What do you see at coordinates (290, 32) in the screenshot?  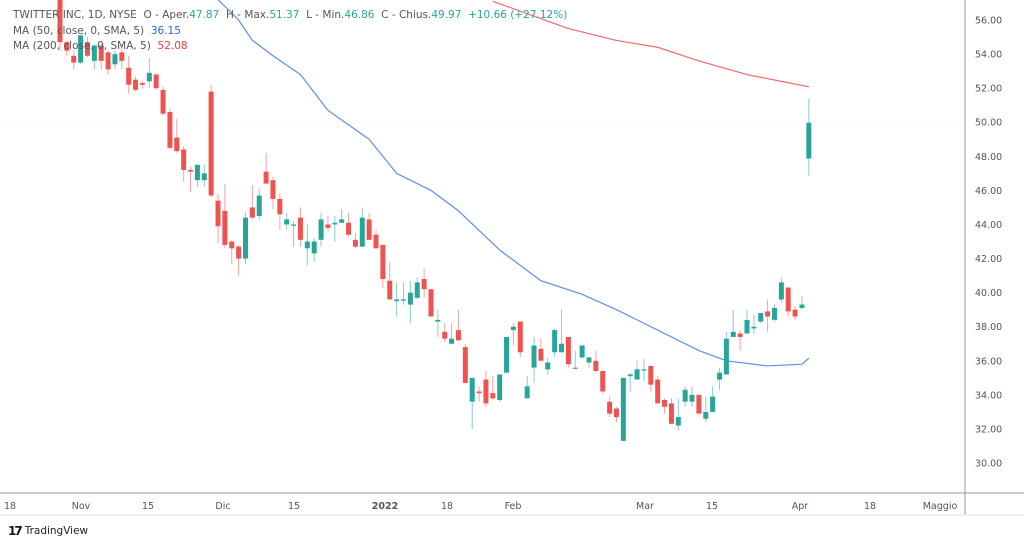 I see `legend-ma50-row: MA (50, close, 0, SMA, 5) 36.15` at bounding box center [290, 32].